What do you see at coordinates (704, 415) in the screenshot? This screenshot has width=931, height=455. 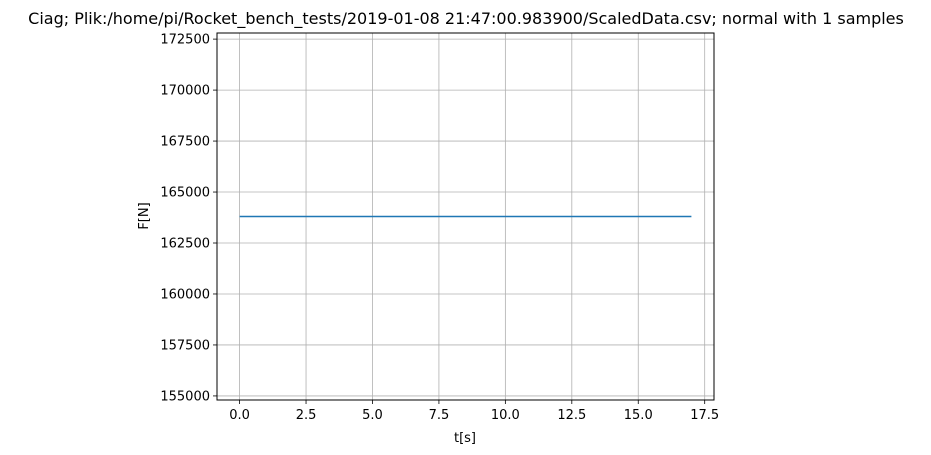 I see `x-tick-label: 17.5` at bounding box center [704, 415].